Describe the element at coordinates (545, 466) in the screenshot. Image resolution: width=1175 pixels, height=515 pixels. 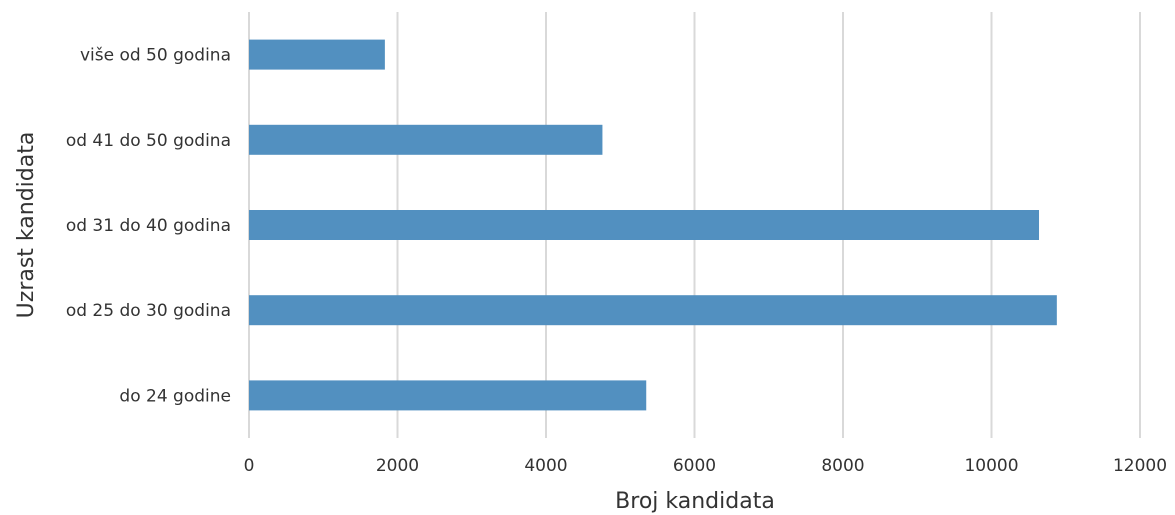
I see `x-tick-label: 4000` at that location.